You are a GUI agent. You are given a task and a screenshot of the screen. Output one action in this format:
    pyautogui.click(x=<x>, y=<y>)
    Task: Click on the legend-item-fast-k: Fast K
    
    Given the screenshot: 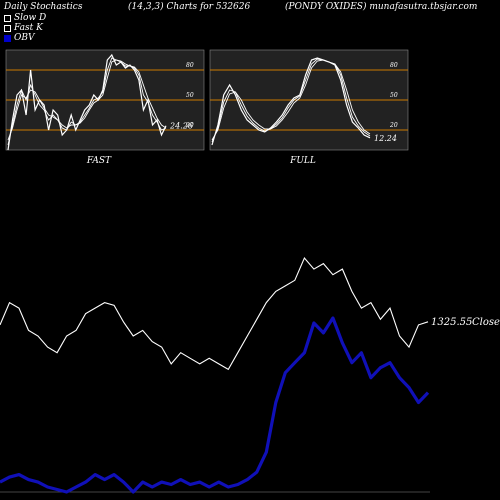 What is the action you would take?
    pyautogui.click(x=23, y=28)
    